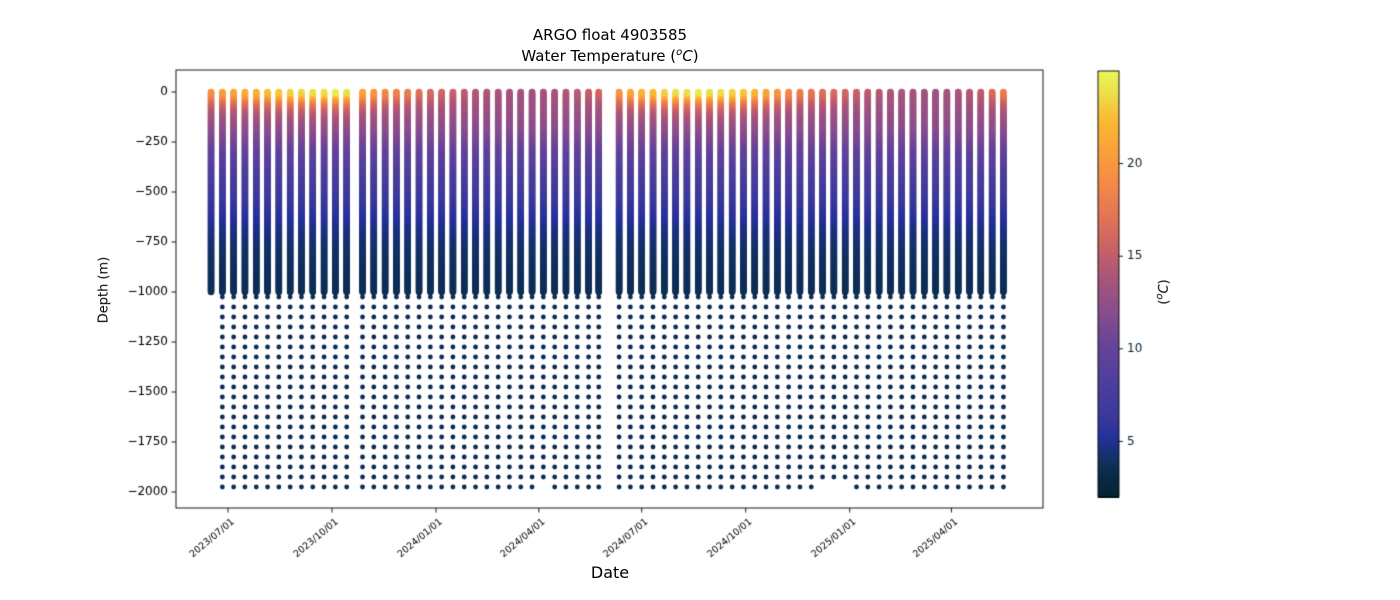  I want to click on subtitle-text: Water Temperature (, so click(599, 56).